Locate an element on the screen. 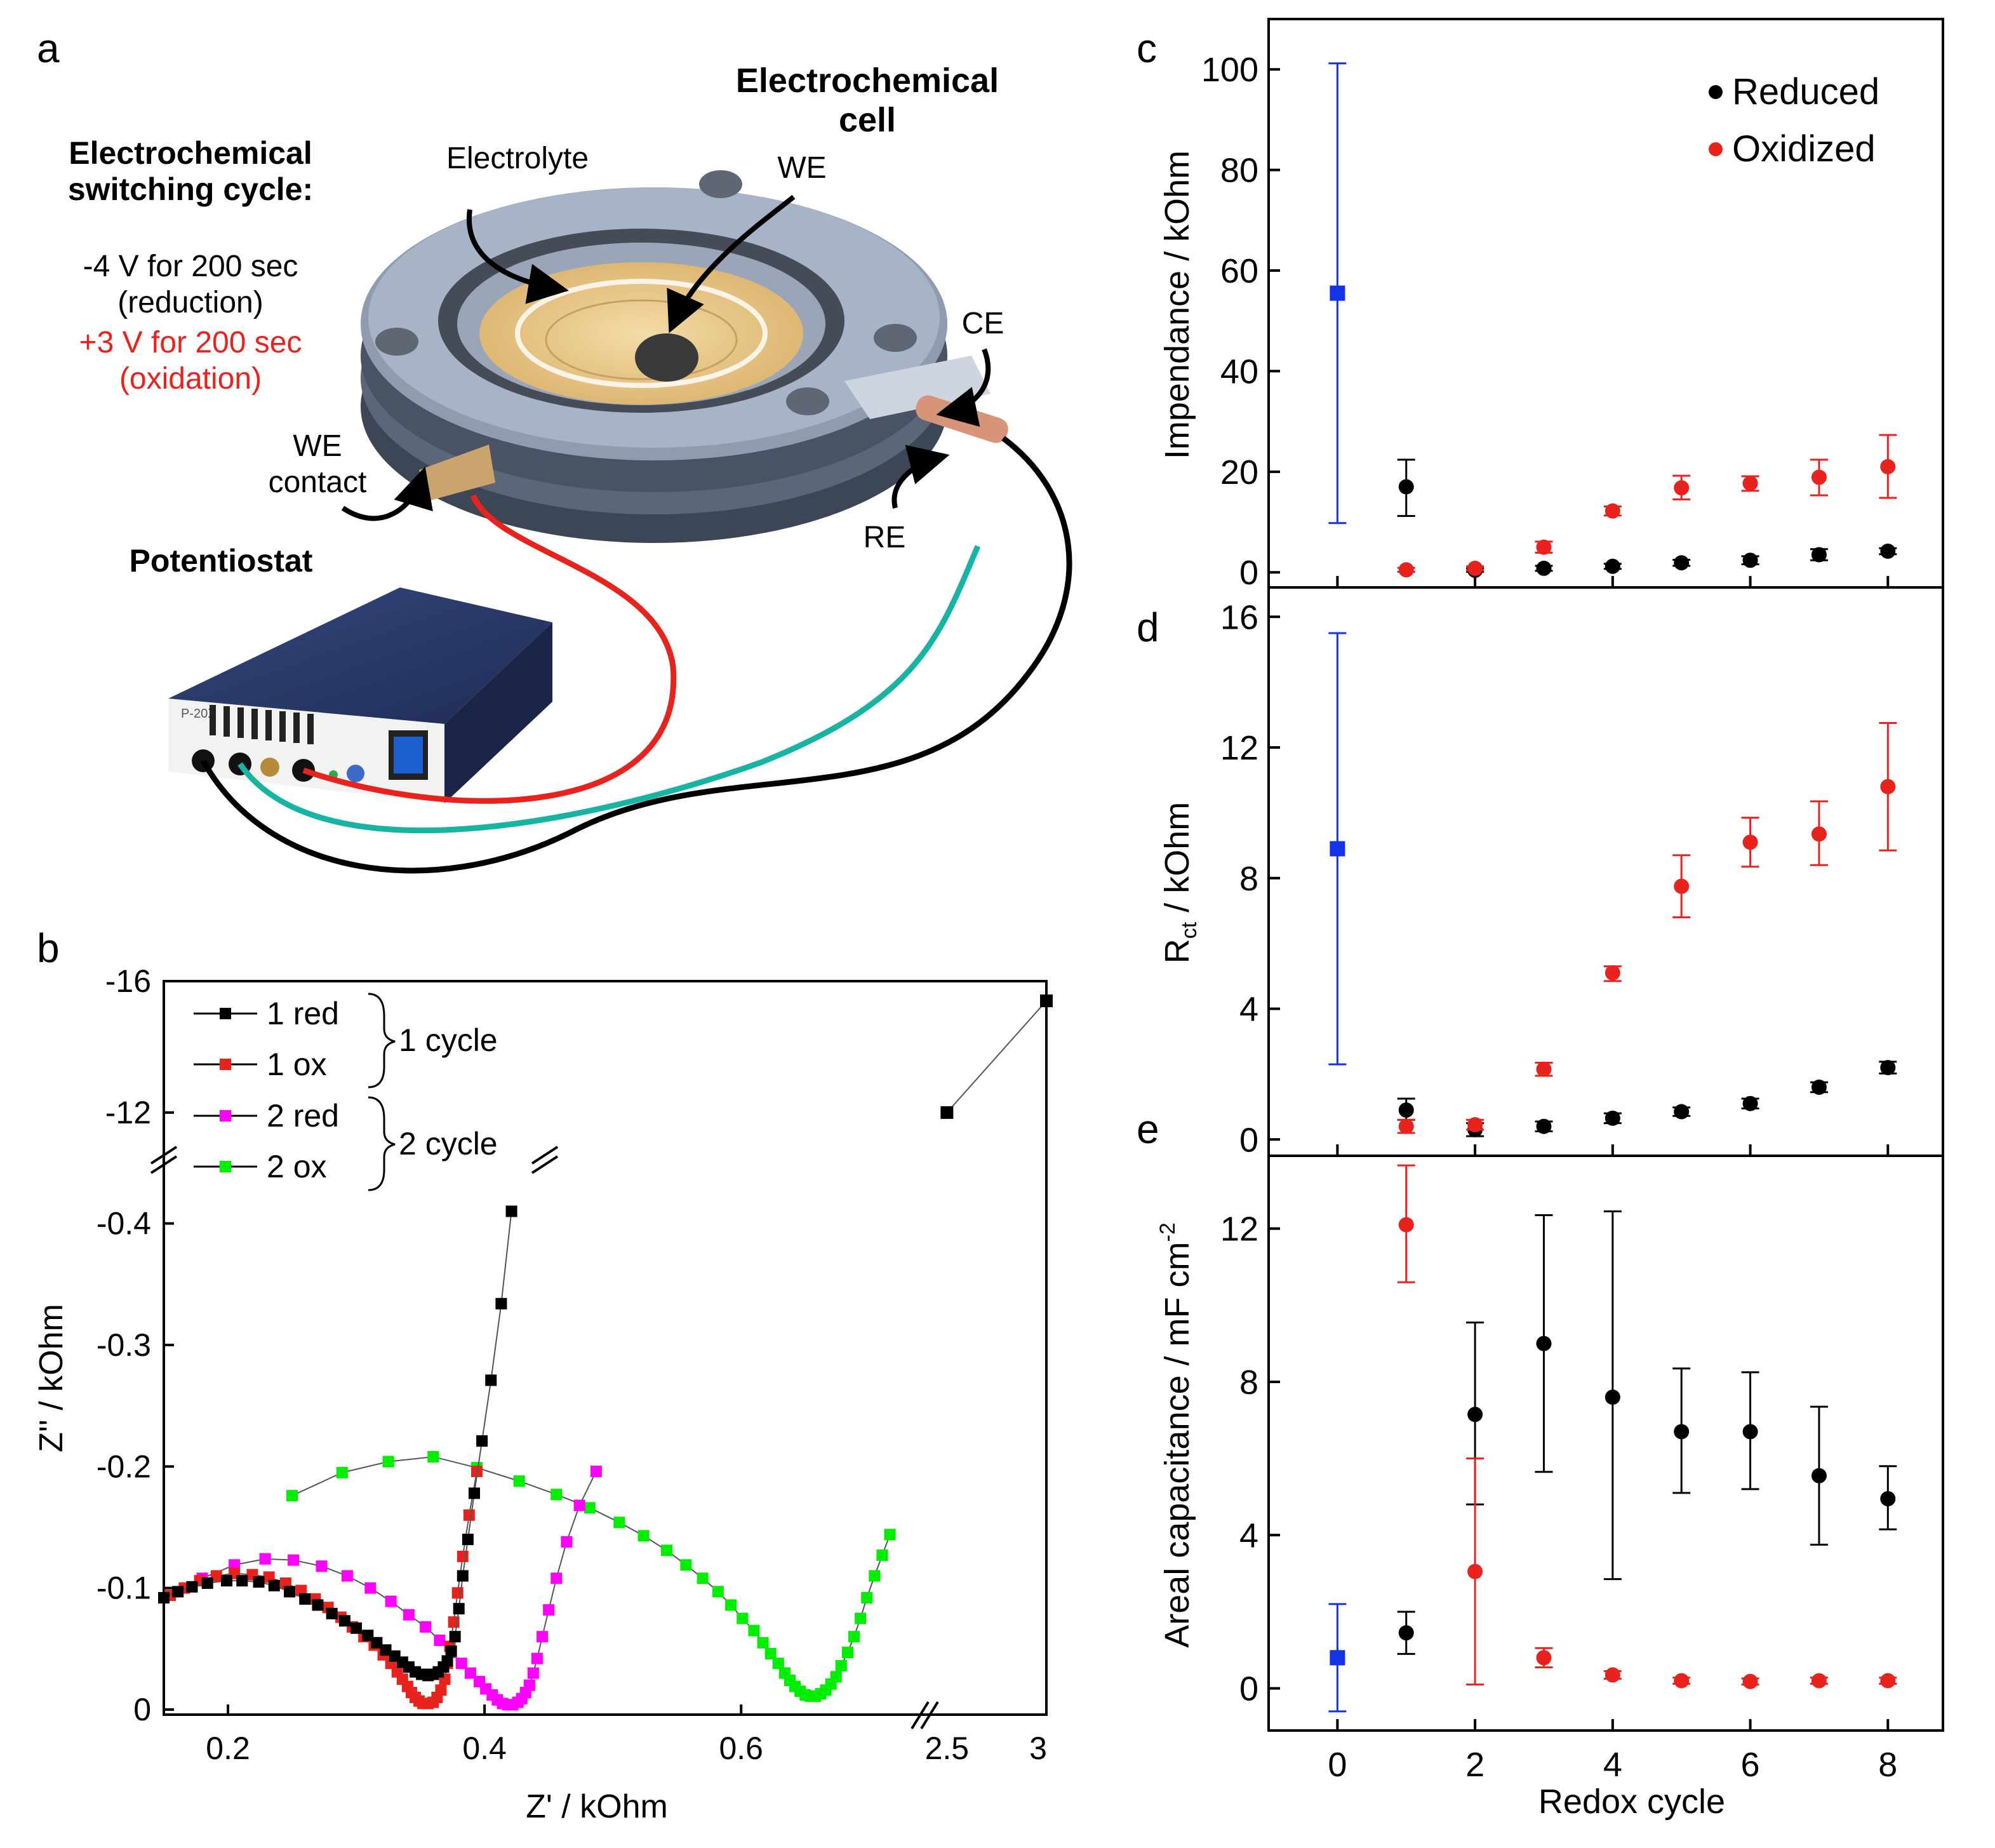  we-arrow is located at coordinates (731, 263).